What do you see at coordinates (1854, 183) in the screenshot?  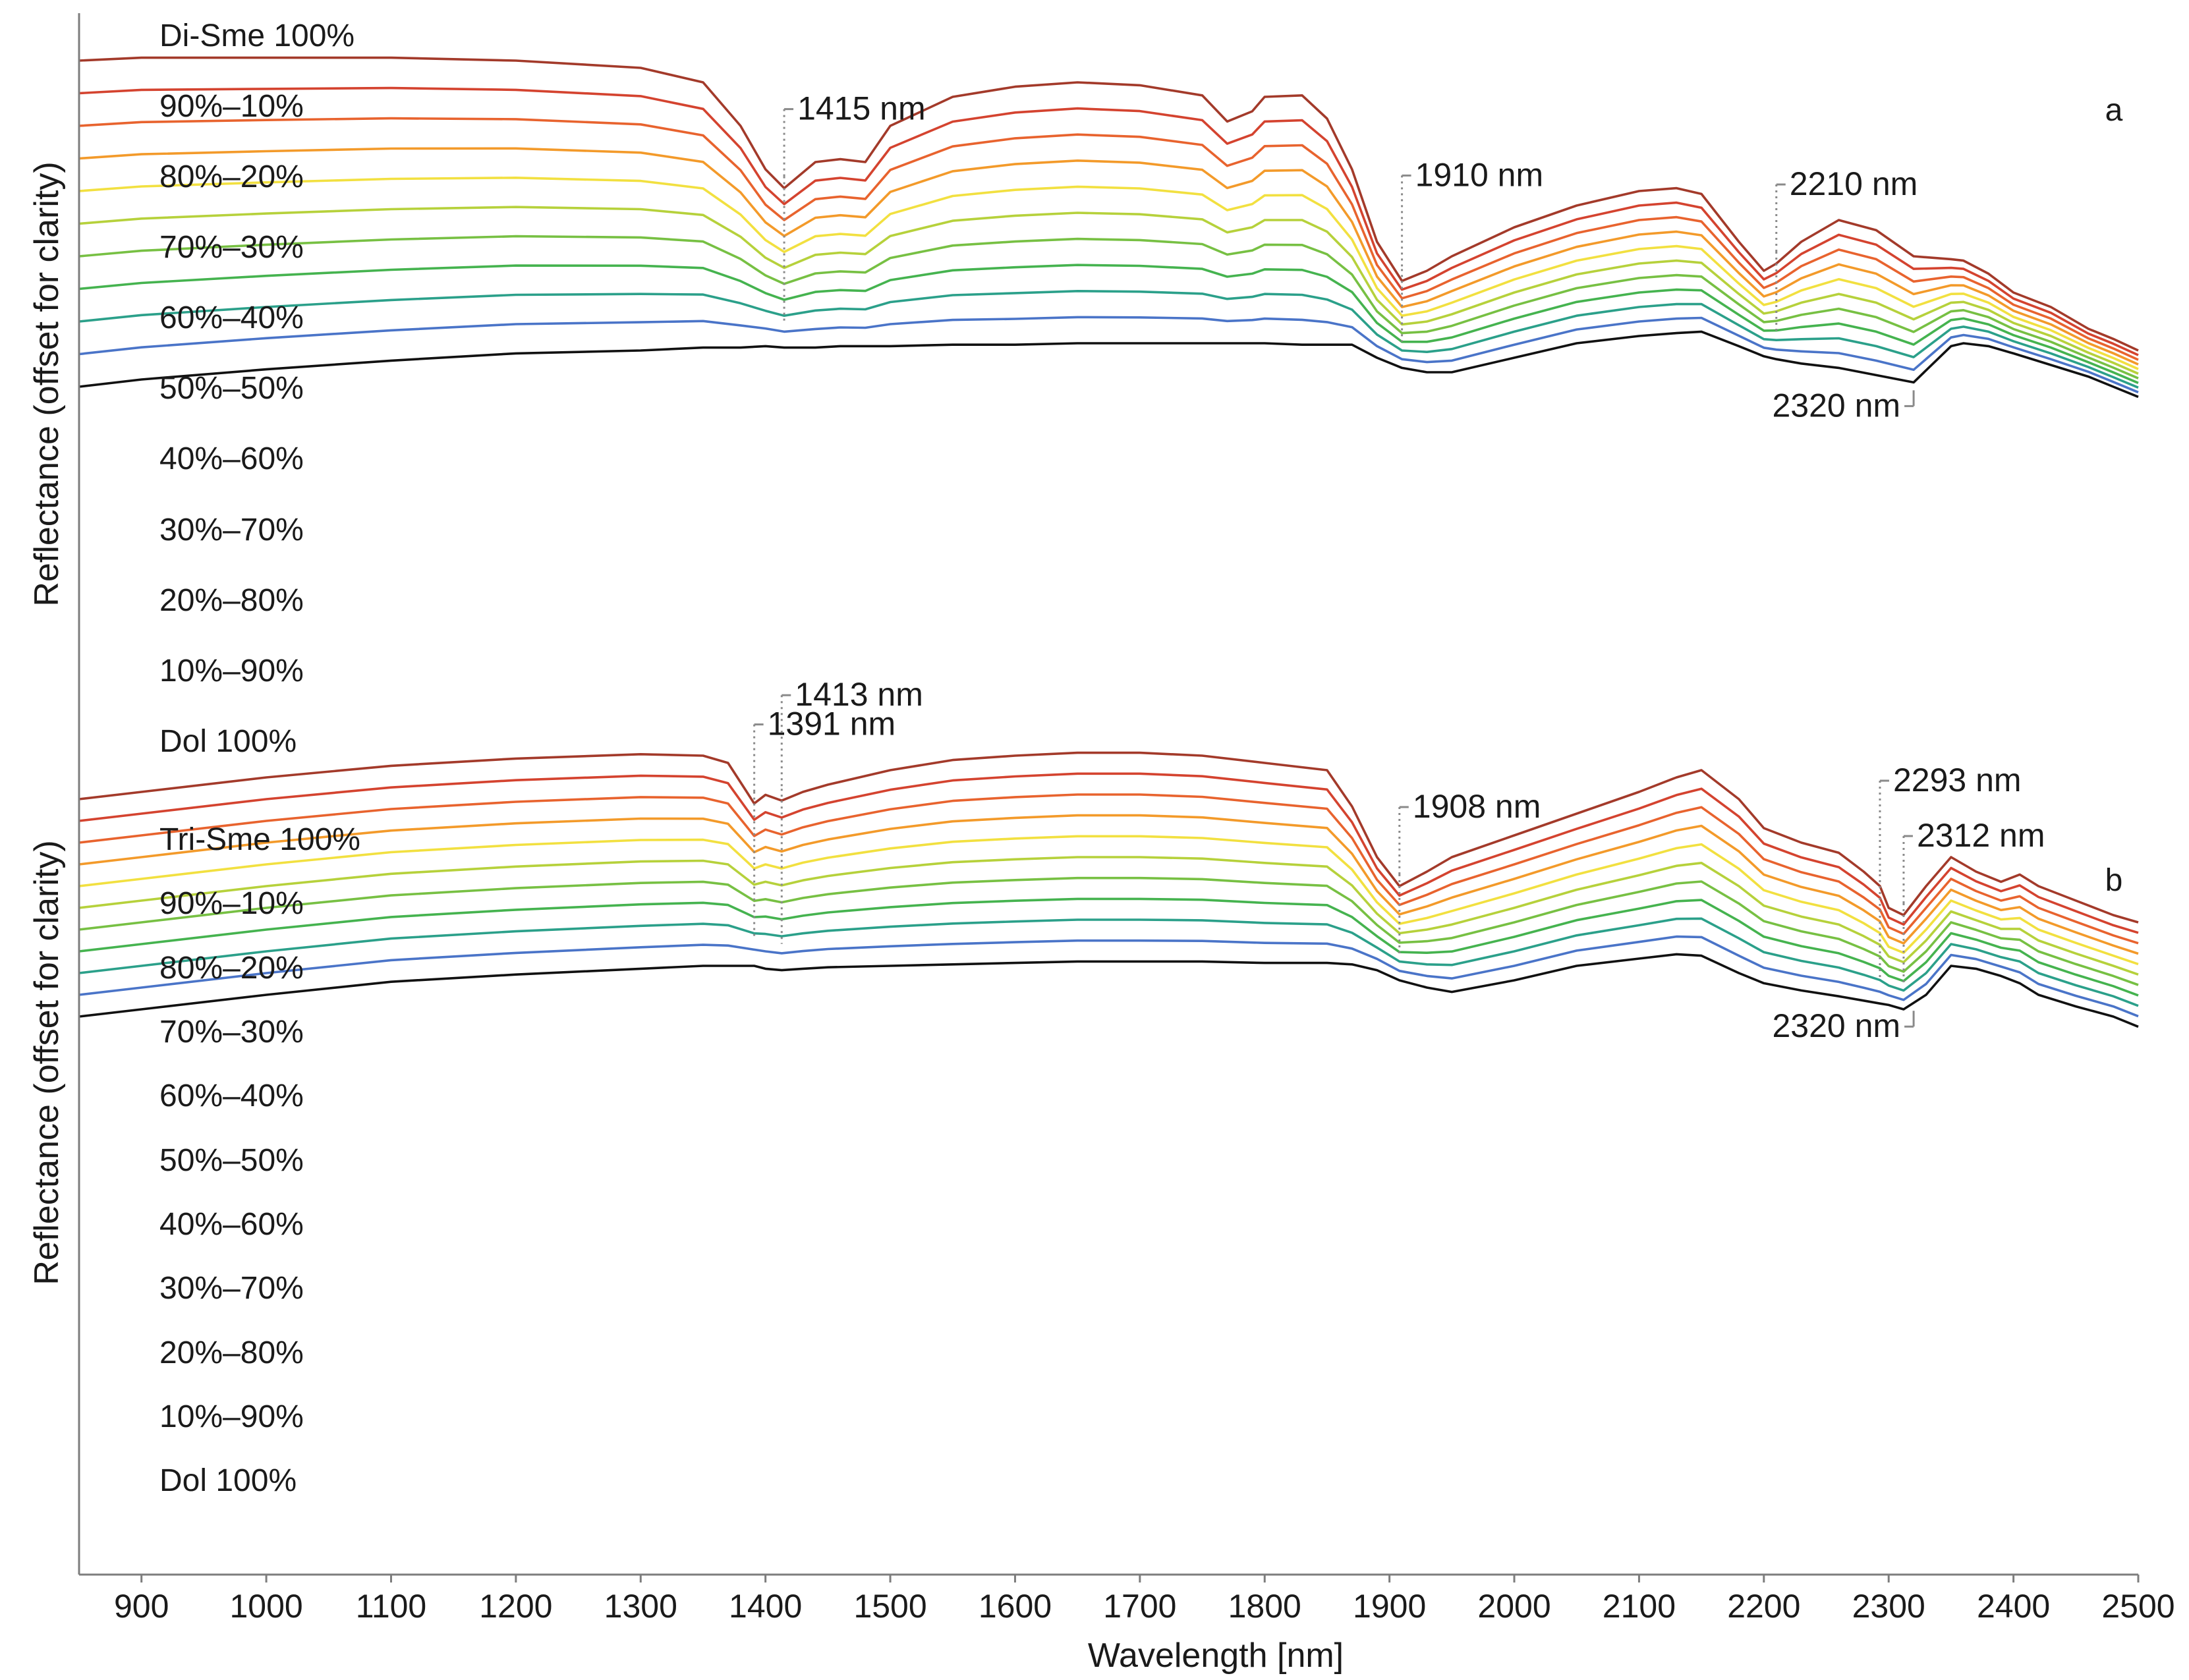 I see `peak-label-a-2: 2210 nm` at bounding box center [1854, 183].